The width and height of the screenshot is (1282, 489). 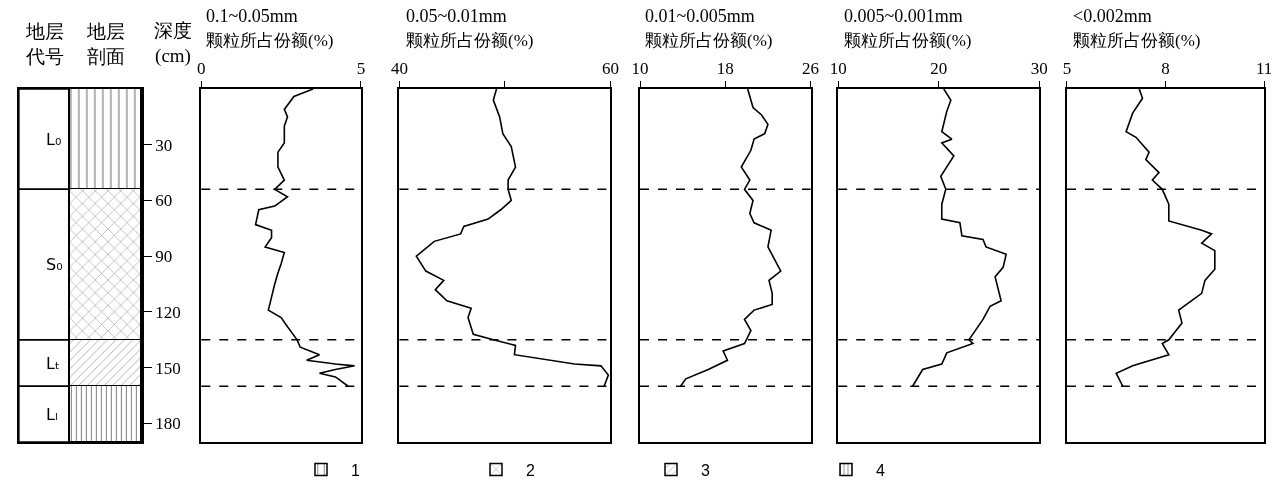 What do you see at coordinates (168, 368) in the screenshot?
I see `y-tick-label: 150` at bounding box center [168, 368].